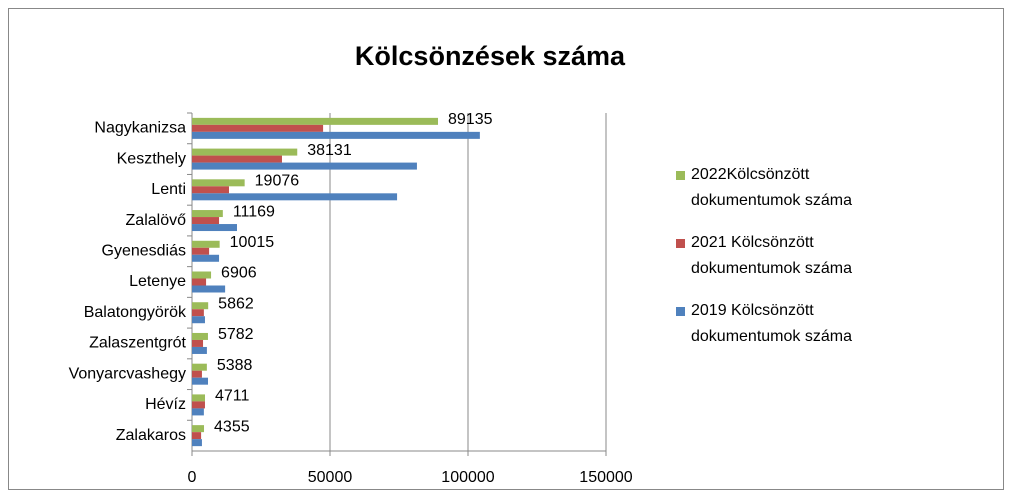 The height and width of the screenshot is (496, 1012). What do you see at coordinates (232, 426) in the screenshot?
I see `data-label: 4355` at bounding box center [232, 426].